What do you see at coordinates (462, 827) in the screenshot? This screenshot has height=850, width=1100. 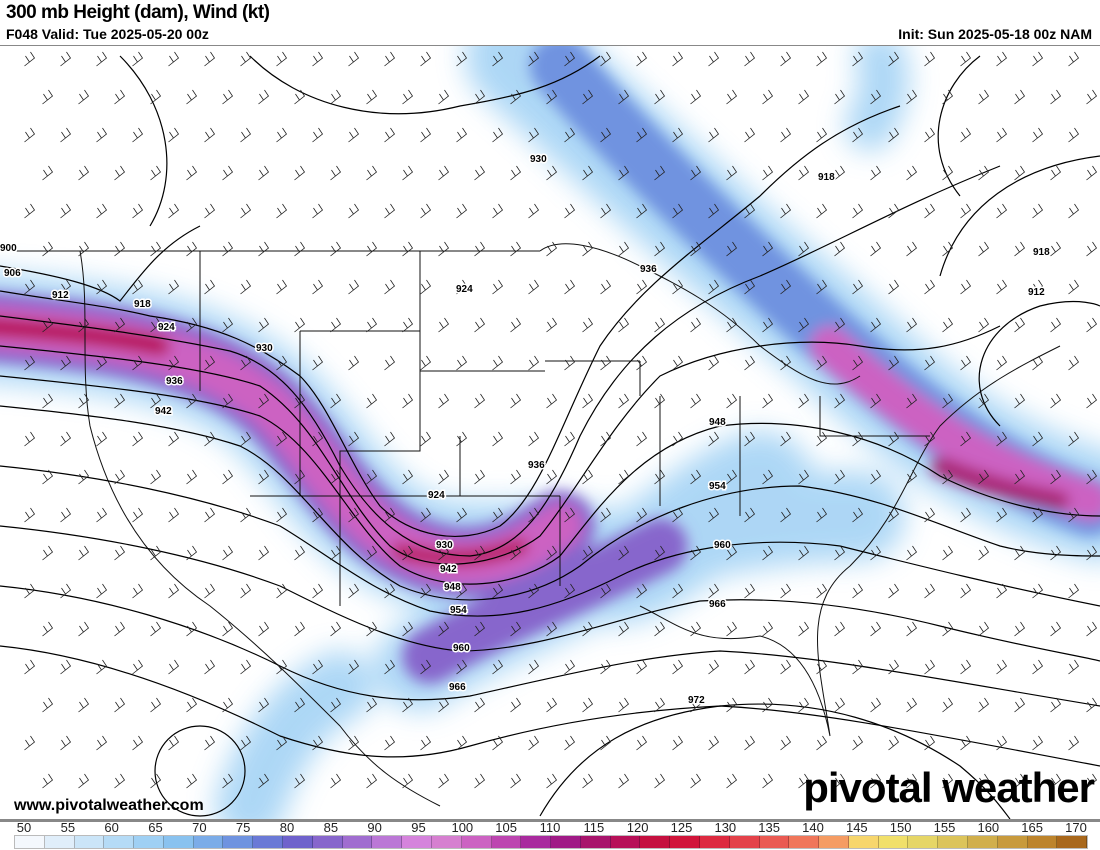 I see `colorbar-tick: 100` at bounding box center [462, 827].